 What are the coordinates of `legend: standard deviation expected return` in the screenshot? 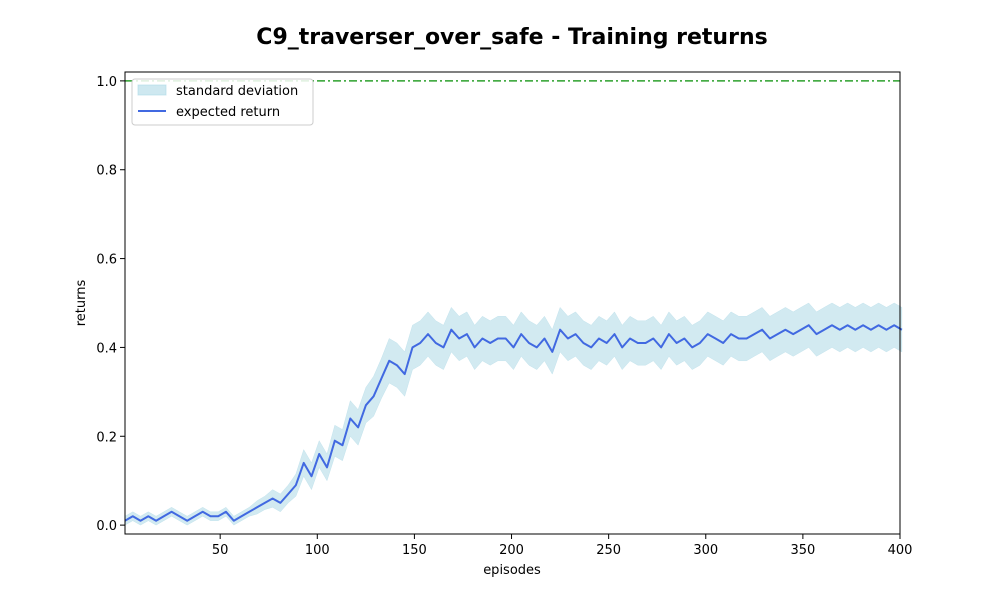 It's located at (222, 102).